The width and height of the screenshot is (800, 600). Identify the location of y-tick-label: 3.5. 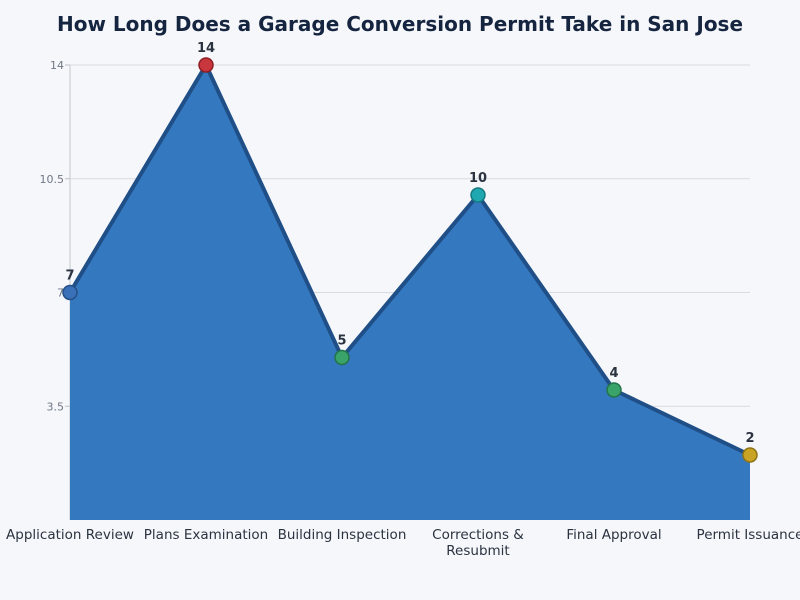
(56, 406).